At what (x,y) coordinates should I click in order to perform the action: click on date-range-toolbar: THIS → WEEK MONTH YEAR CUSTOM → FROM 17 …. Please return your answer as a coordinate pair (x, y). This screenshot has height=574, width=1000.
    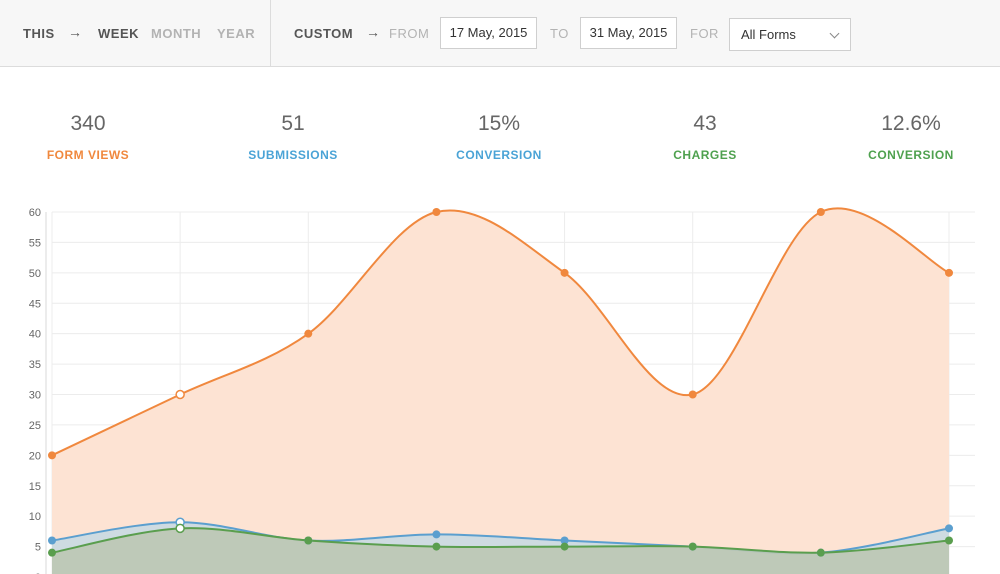
    Looking at the image, I should click on (500, 33).